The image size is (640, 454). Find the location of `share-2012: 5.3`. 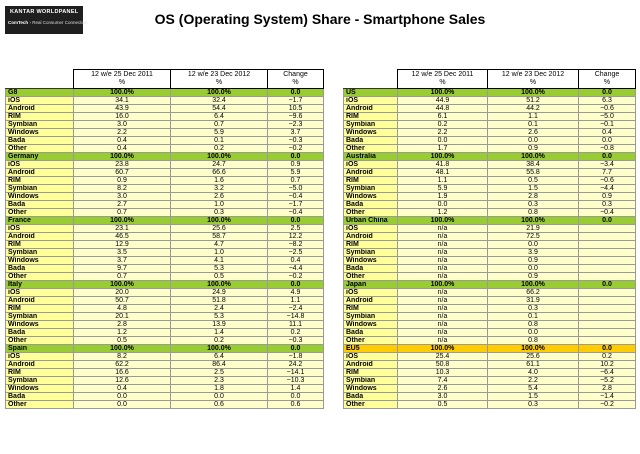

share-2012: 5.3 is located at coordinates (219, 268).